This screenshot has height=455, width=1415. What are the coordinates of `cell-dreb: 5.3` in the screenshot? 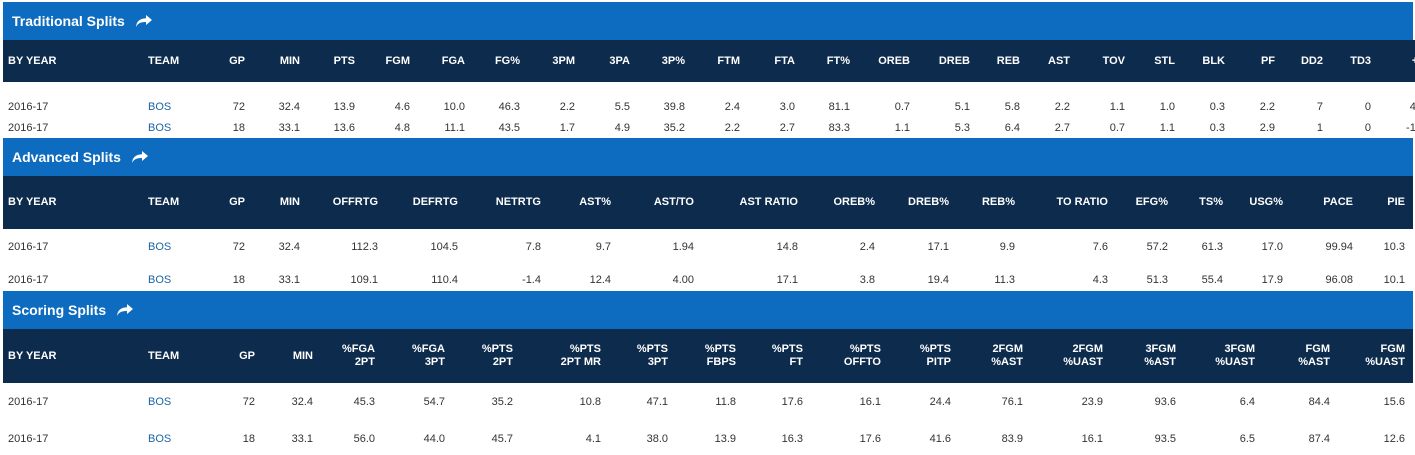 It's located at (962, 128).